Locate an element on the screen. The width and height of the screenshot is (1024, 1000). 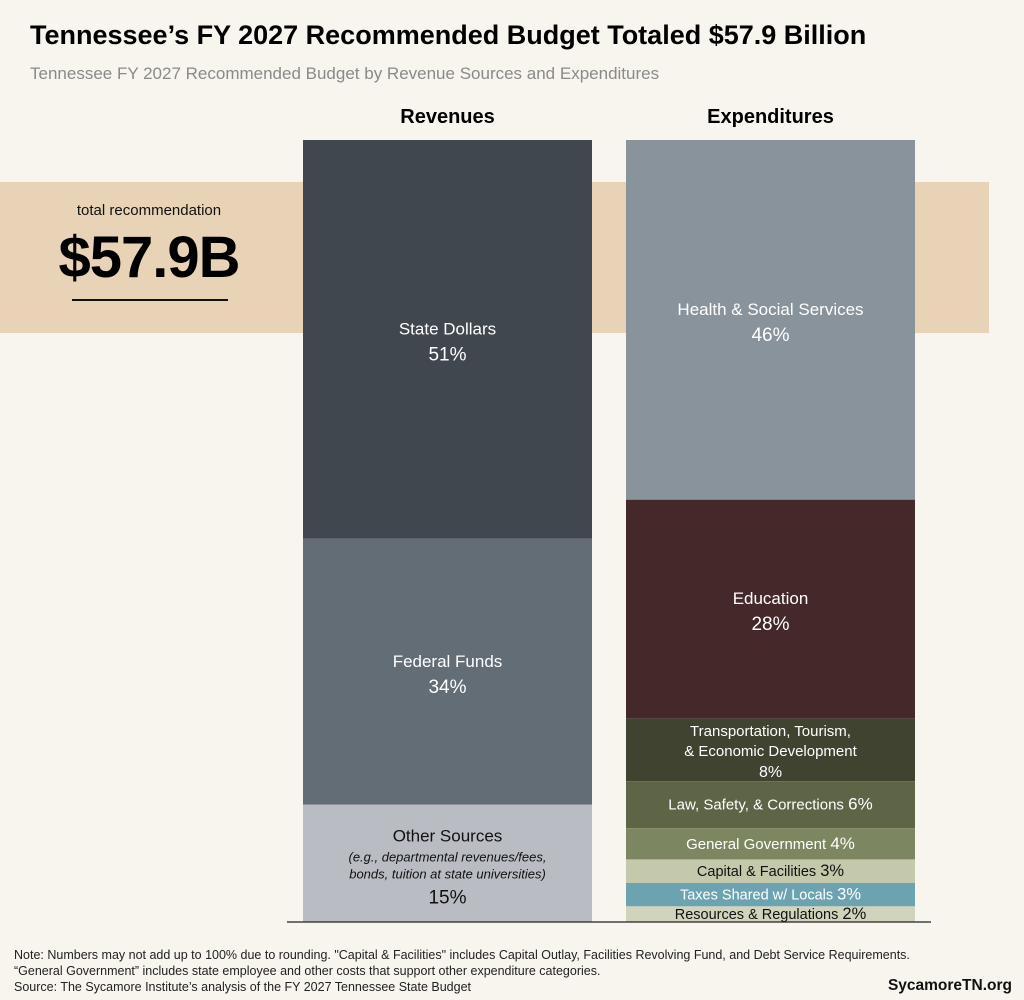
bar-segment-federal-funds is located at coordinates (447, 671).